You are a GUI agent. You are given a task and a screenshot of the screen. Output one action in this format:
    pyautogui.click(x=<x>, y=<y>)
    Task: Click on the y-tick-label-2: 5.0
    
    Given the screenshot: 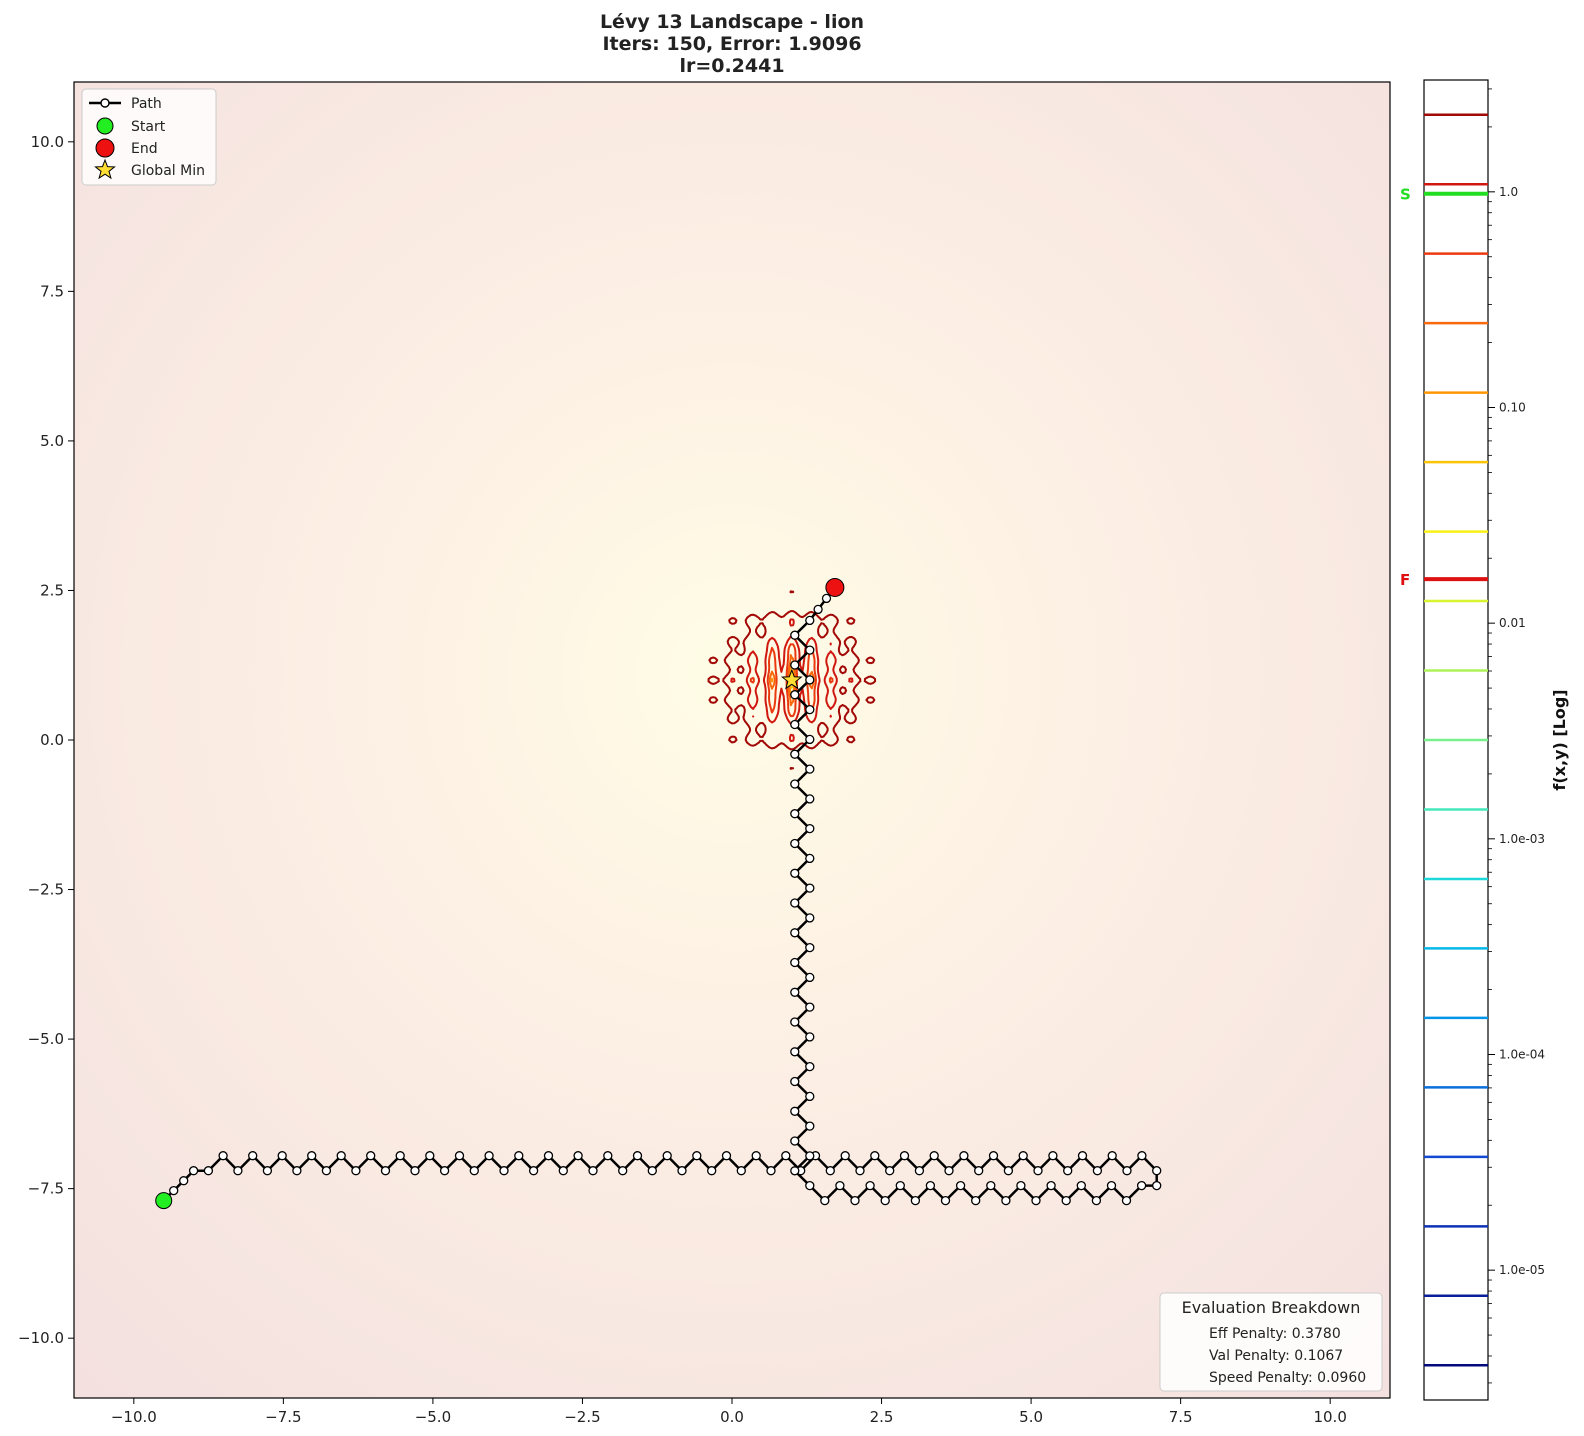 What is the action you would take?
    pyautogui.click(x=52, y=441)
    